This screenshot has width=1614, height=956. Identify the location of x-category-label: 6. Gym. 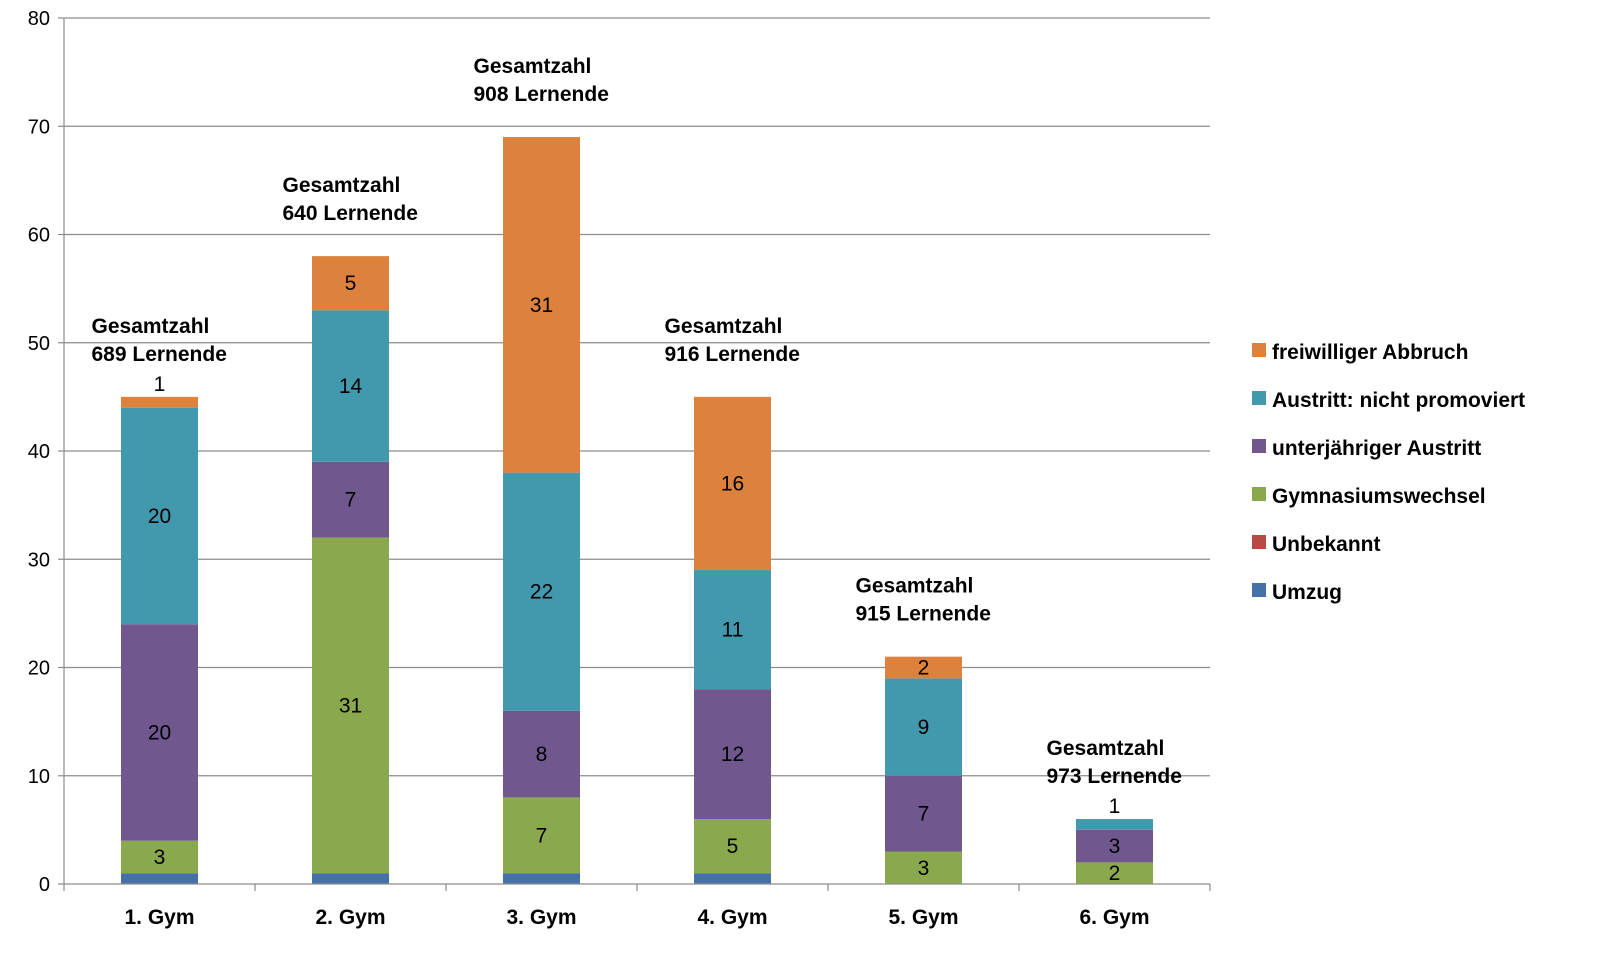
(1114, 917).